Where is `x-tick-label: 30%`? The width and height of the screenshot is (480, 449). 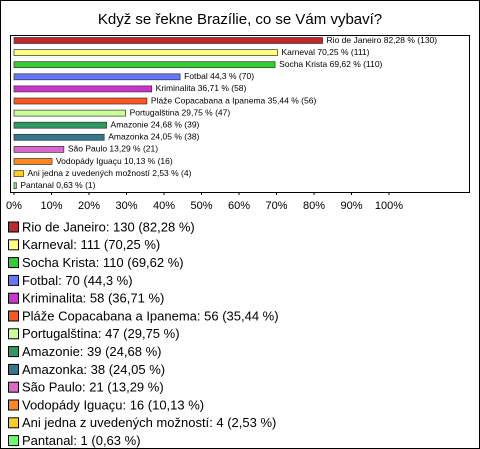 x-tick-label: 30% is located at coordinates (126, 206).